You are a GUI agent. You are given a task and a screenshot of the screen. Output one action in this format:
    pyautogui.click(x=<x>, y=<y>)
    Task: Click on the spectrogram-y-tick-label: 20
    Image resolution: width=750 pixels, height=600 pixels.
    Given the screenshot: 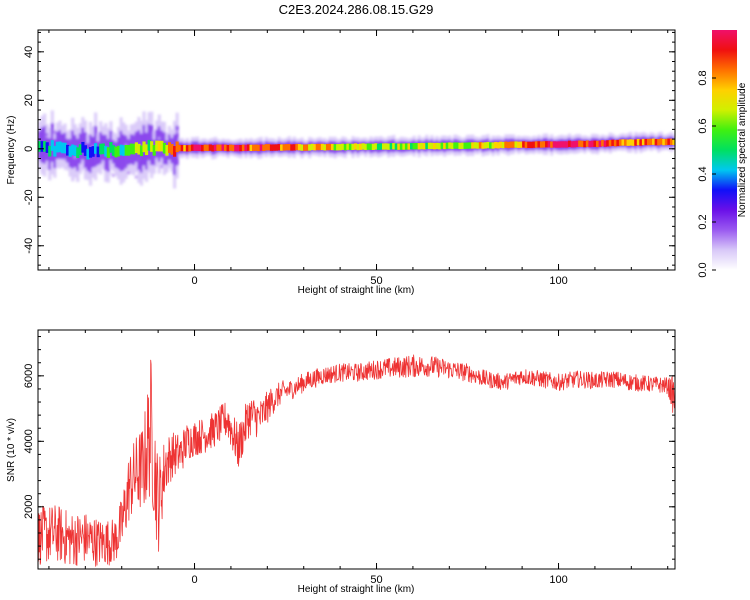 What is the action you would take?
    pyautogui.click(x=29, y=100)
    